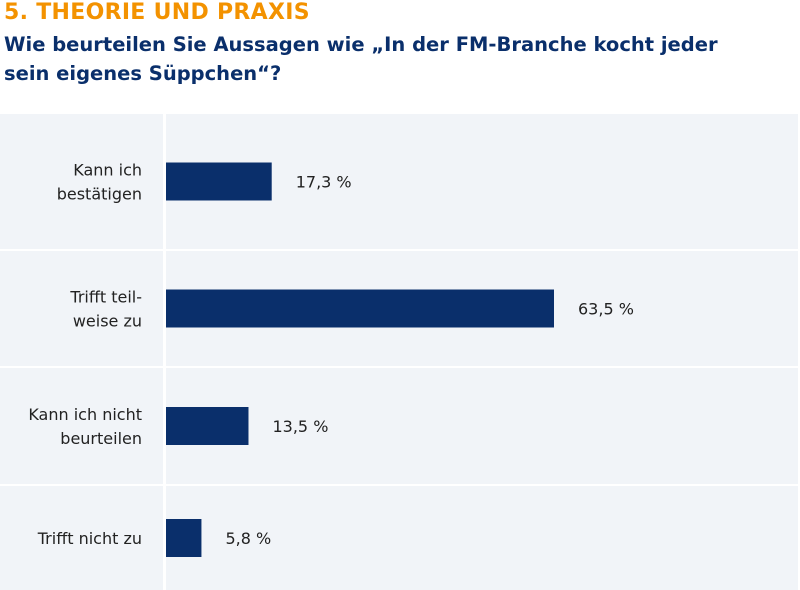  Describe the element at coordinates (324, 182) in the screenshot. I see `value-label: 17,3 %` at that location.